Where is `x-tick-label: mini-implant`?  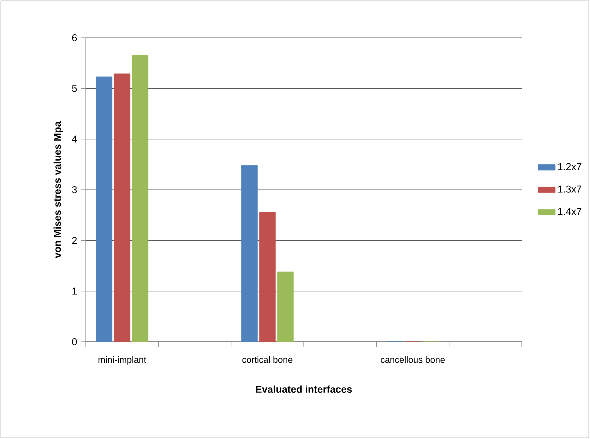
x-tick-label: mini-implant is located at coordinates (122, 360).